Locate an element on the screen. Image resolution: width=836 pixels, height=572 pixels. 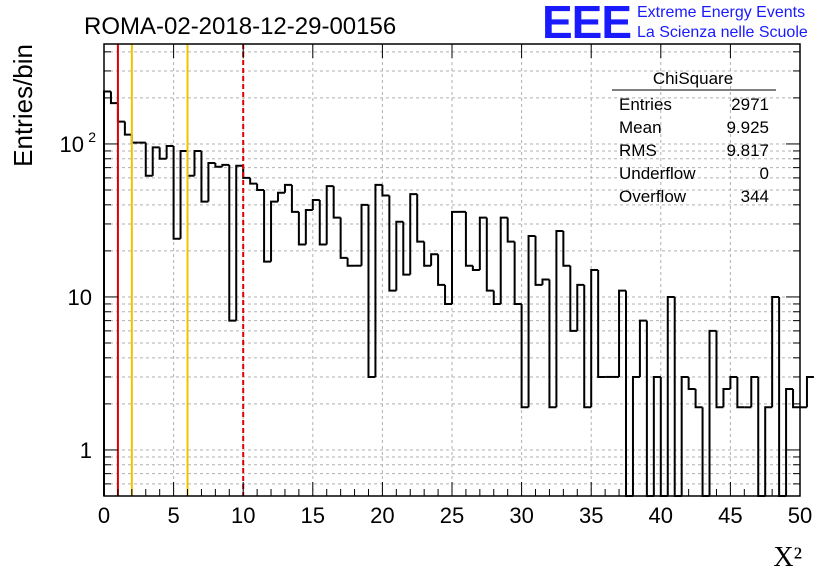
x-tick-label: 25 is located at coordinates (452, 515).